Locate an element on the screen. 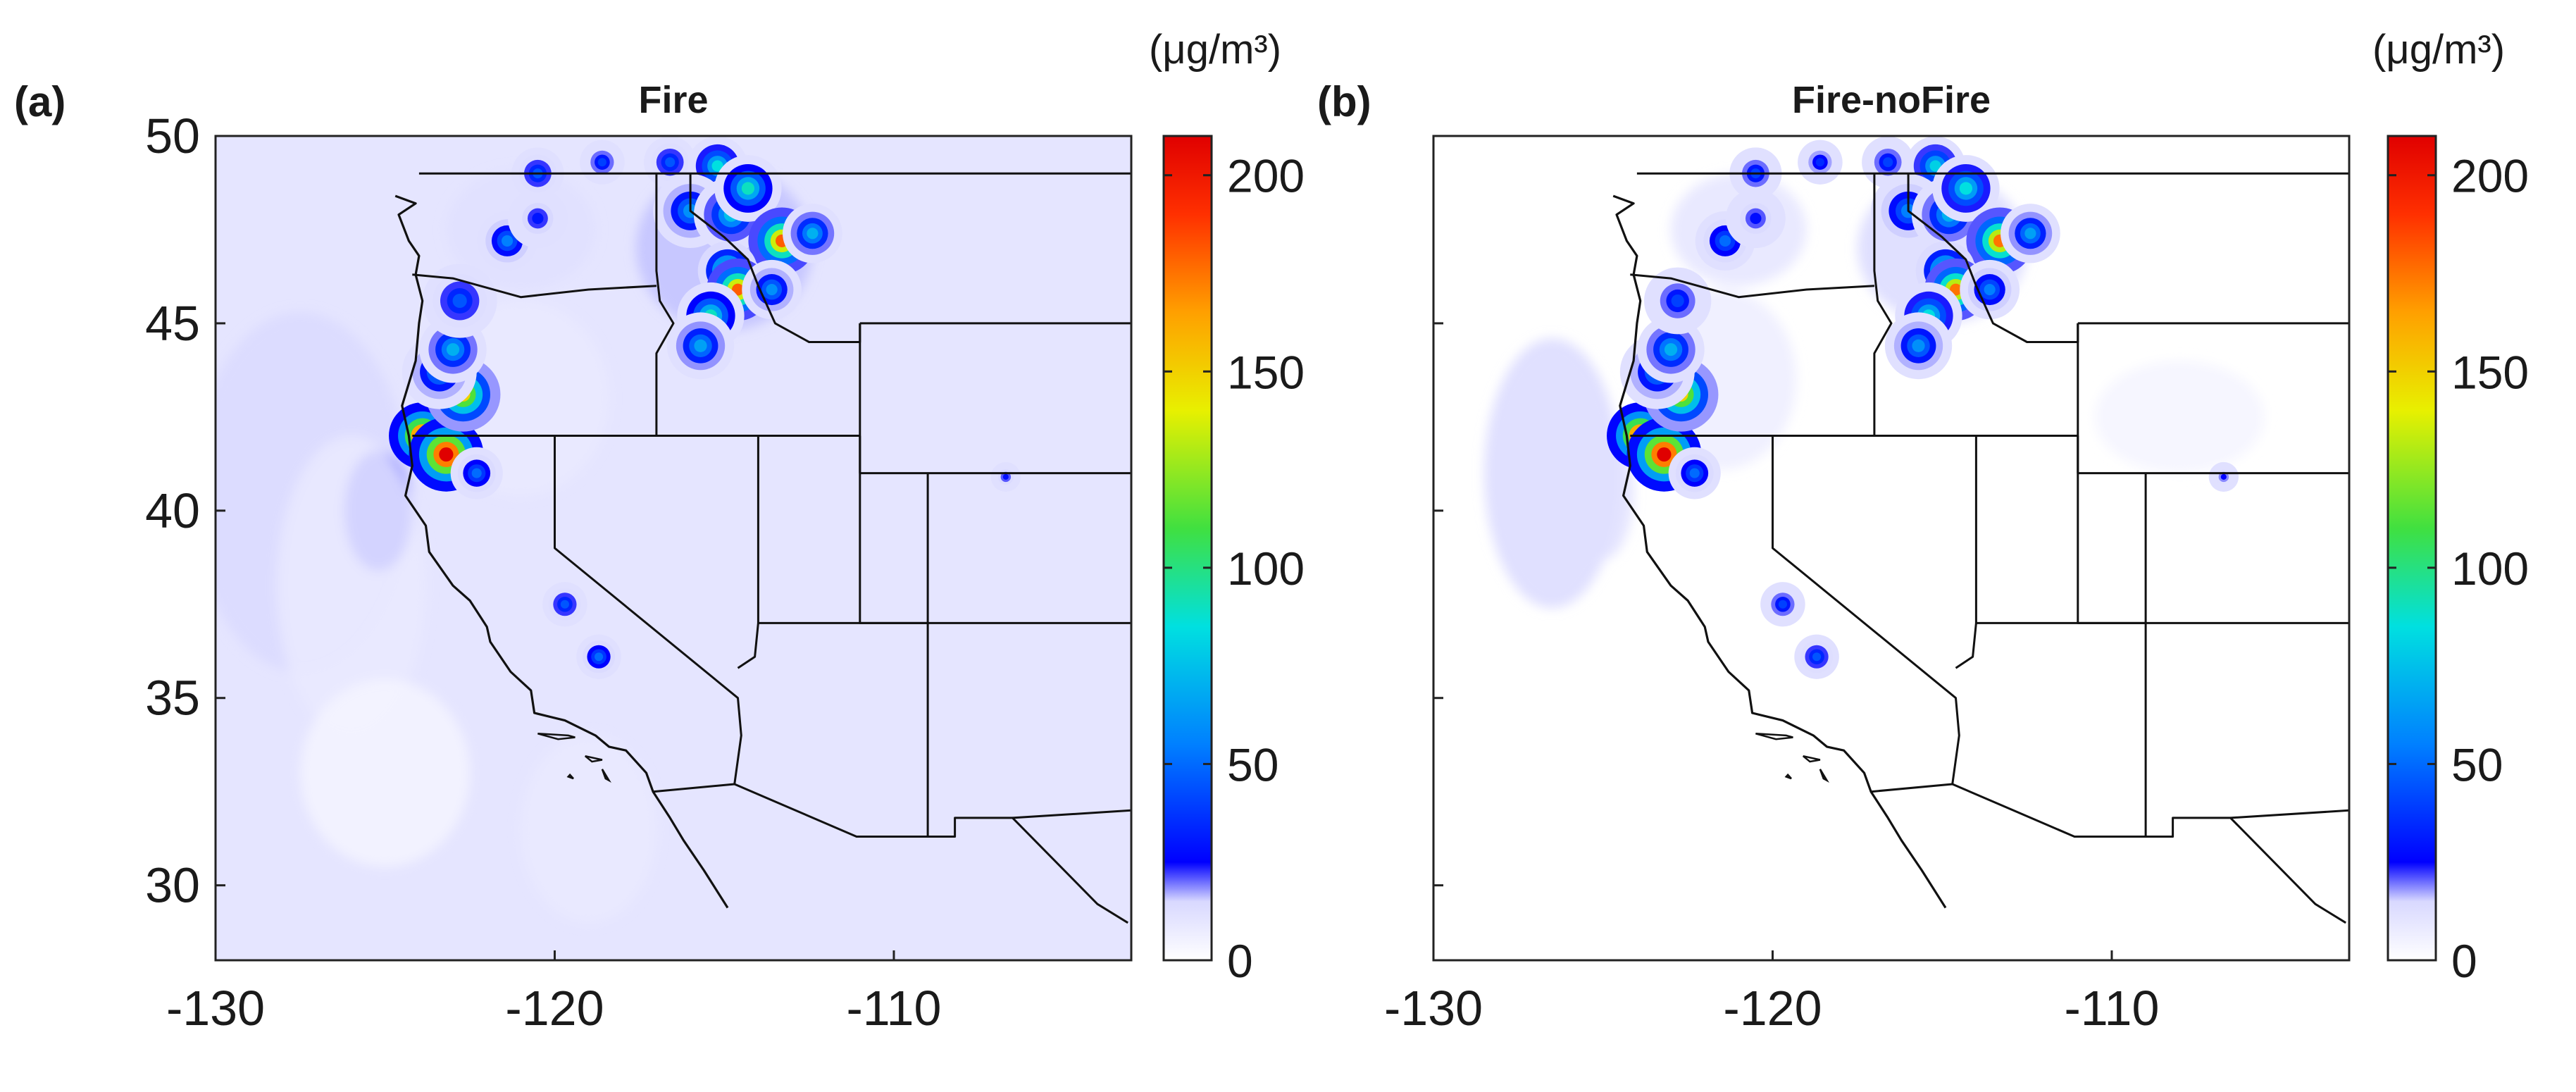 The image size is (2576, 1092). panel-letter: (b) is located at coordinates (1344, 101).